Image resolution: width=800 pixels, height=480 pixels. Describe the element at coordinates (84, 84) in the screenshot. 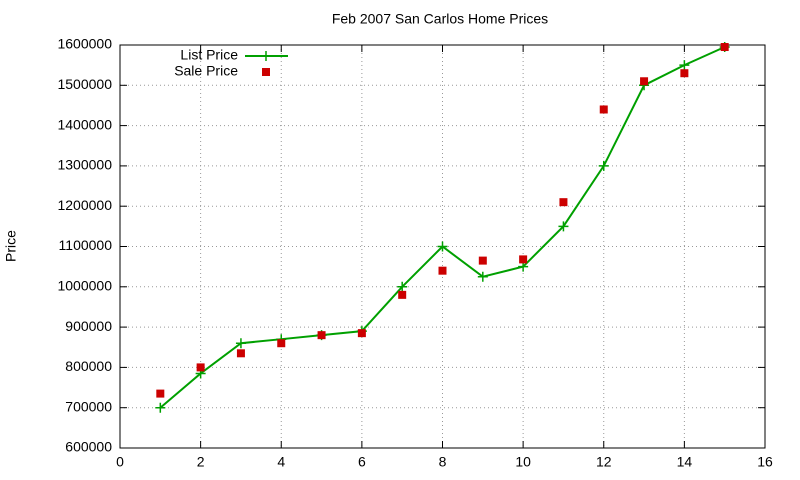

I see `y-tick-label: 1500000` at that location.